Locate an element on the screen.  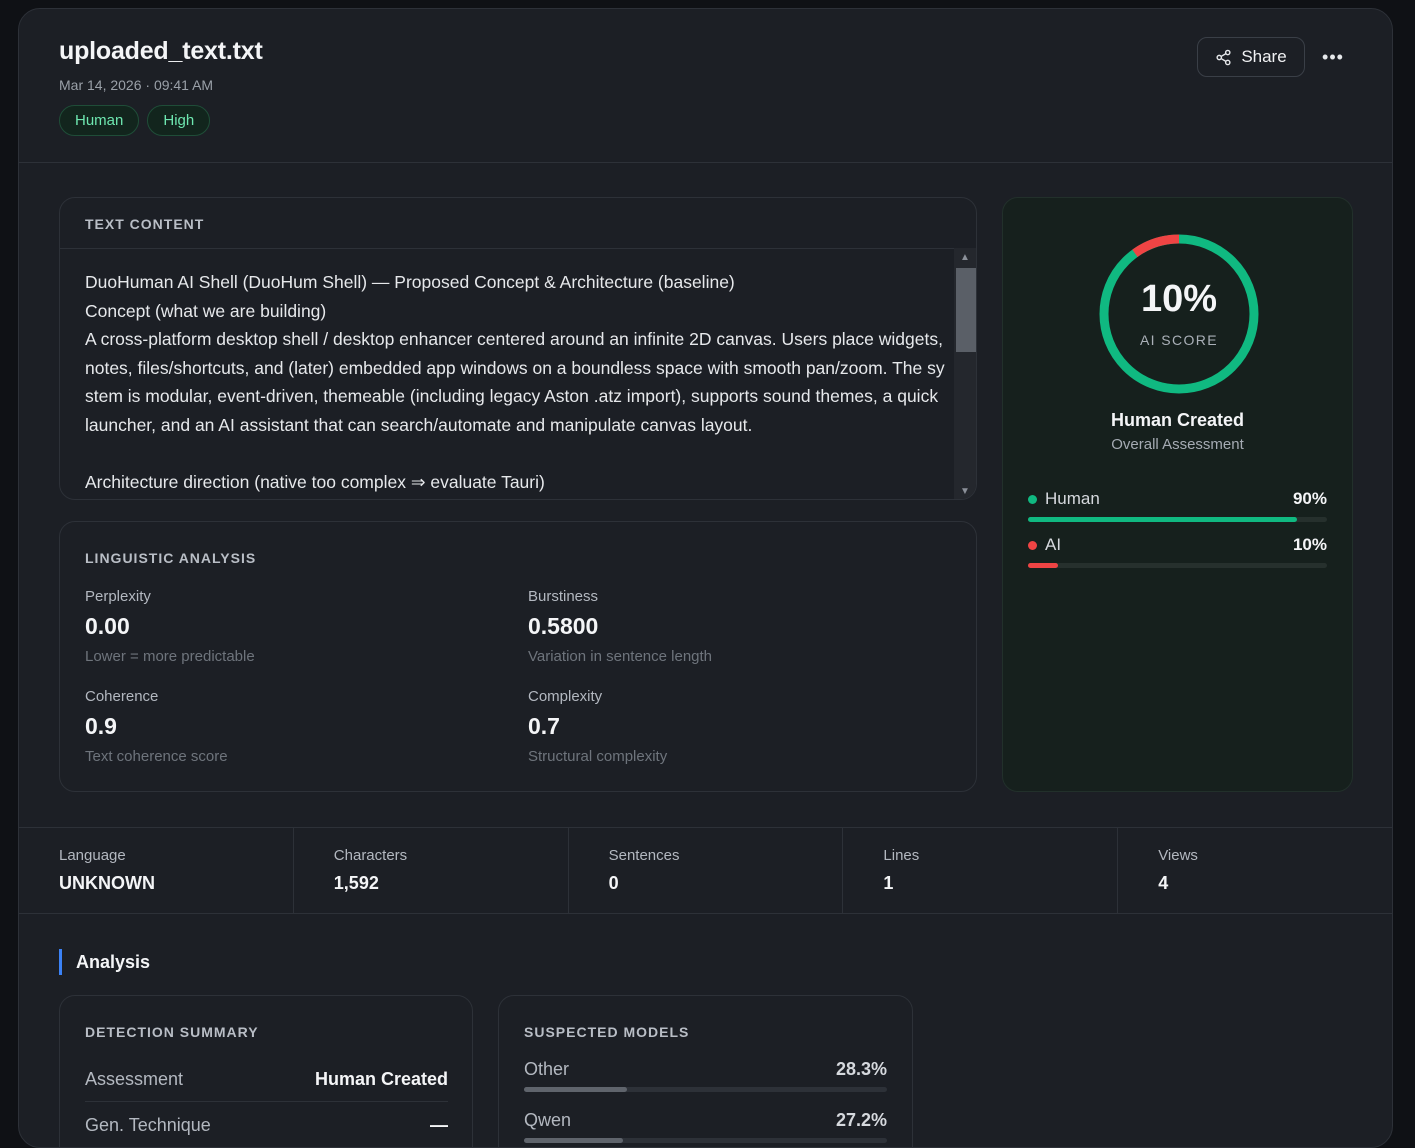
share-icon is located at coordinates (1223, 57).